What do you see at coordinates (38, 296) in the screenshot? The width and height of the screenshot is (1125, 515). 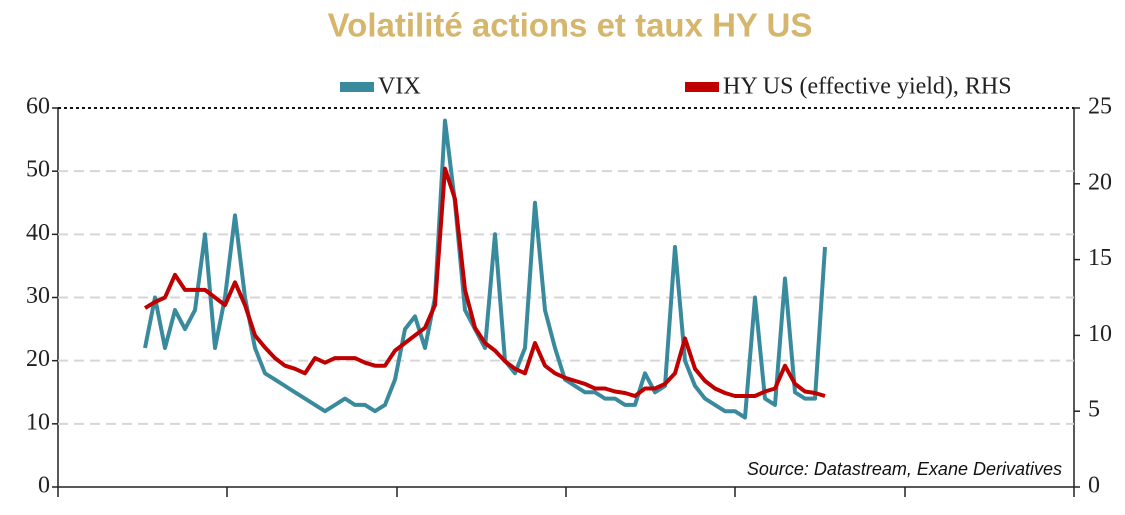 I see `y-tick-label: 30` at bounding box center [38, 296].